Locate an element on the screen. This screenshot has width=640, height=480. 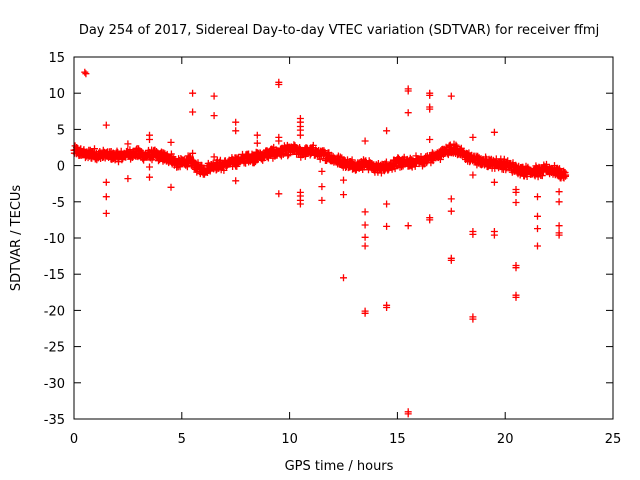
x-tick-label: 10 is located at coordinates (289, 439).